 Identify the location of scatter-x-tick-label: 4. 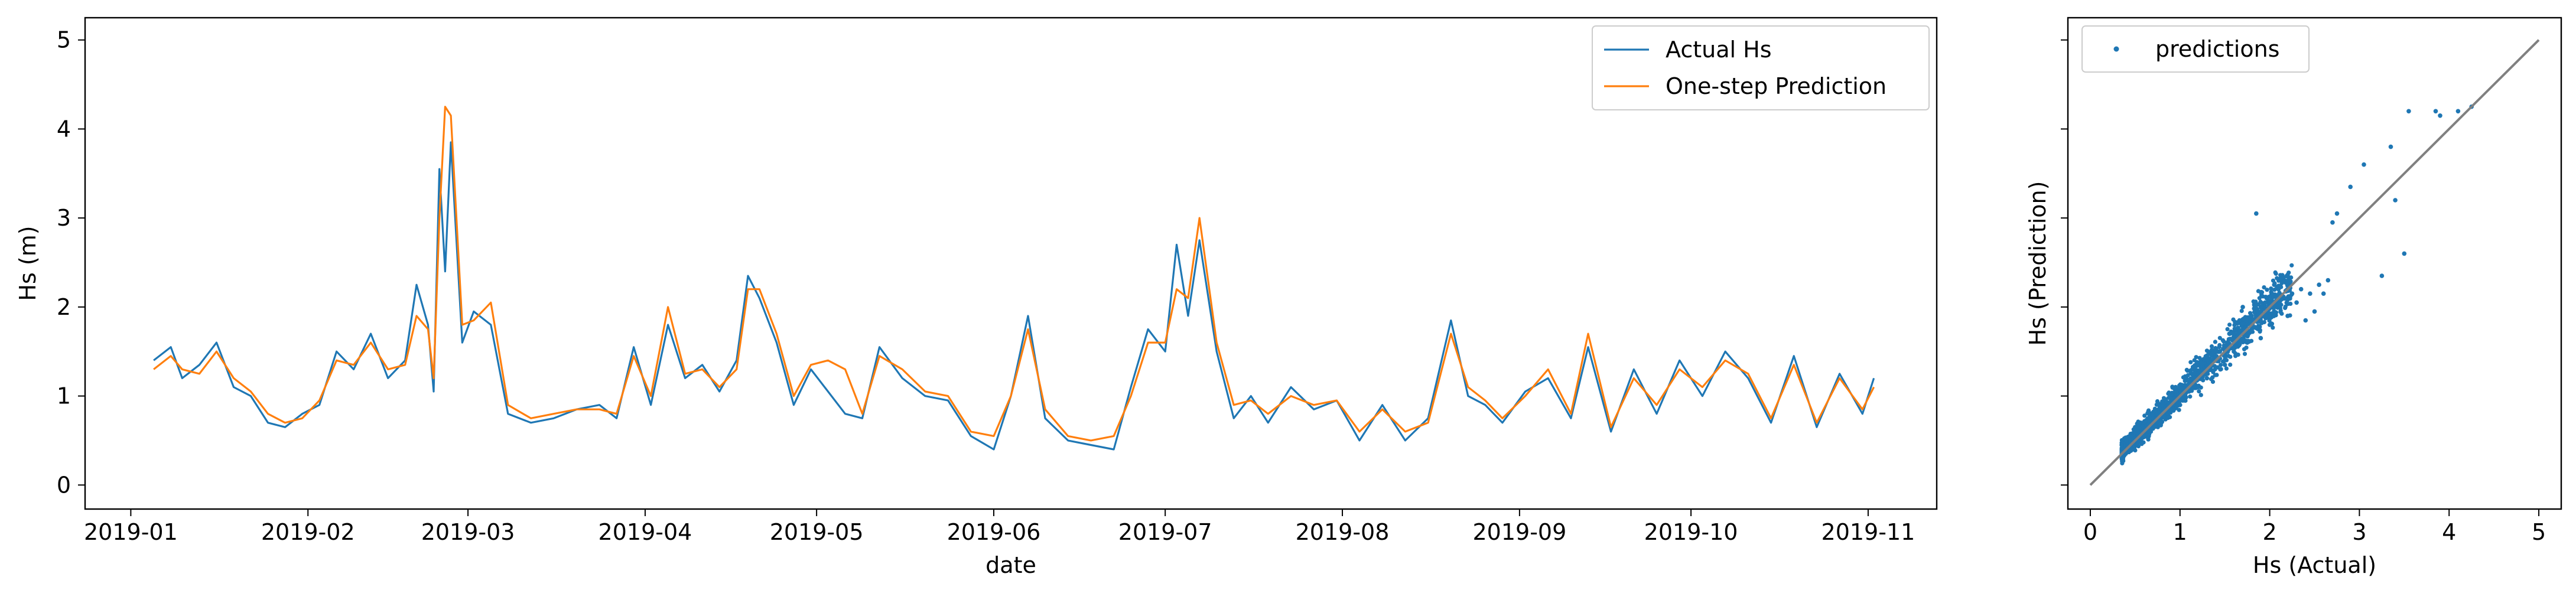
(2449, 532).